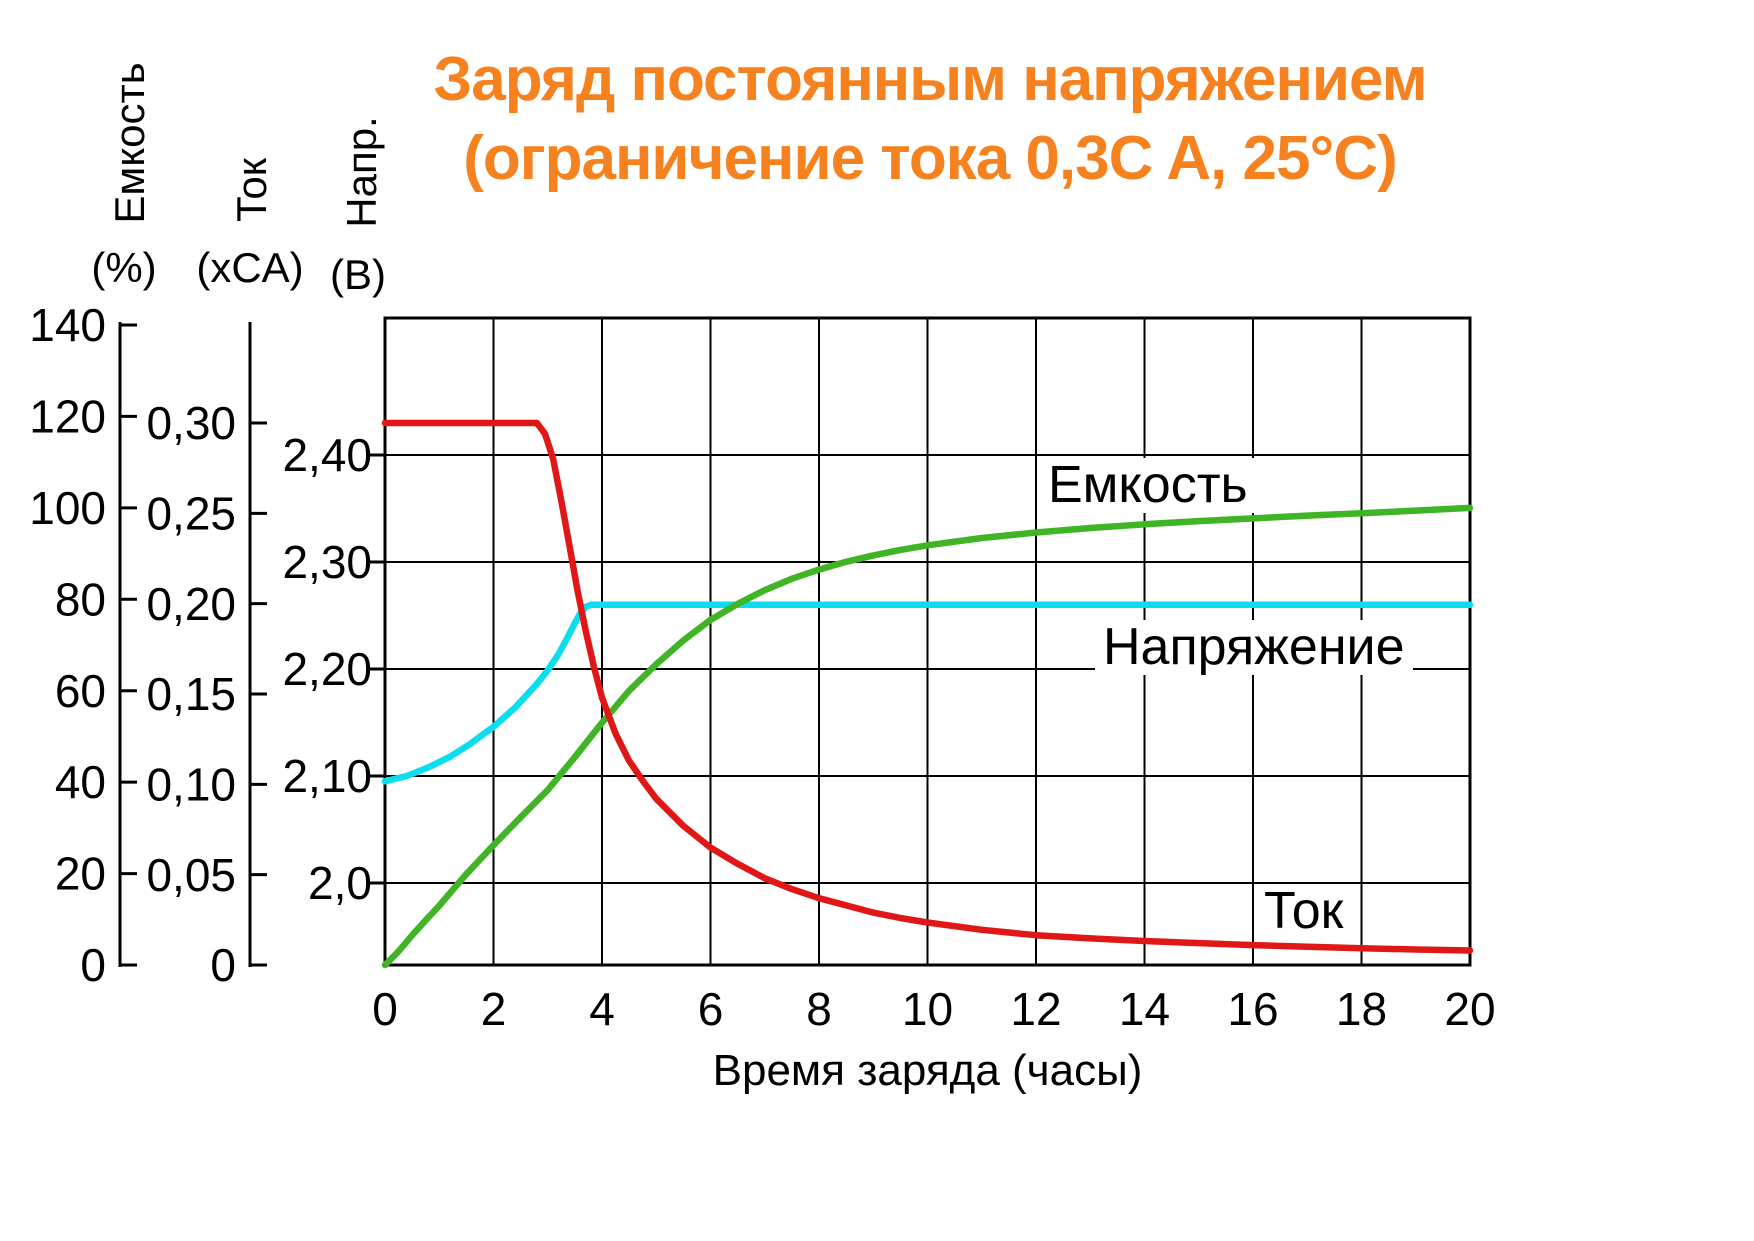  Describe the element at coordinates (223, 965) in the screenshot. I see `current-tick-label: 0` at that location.